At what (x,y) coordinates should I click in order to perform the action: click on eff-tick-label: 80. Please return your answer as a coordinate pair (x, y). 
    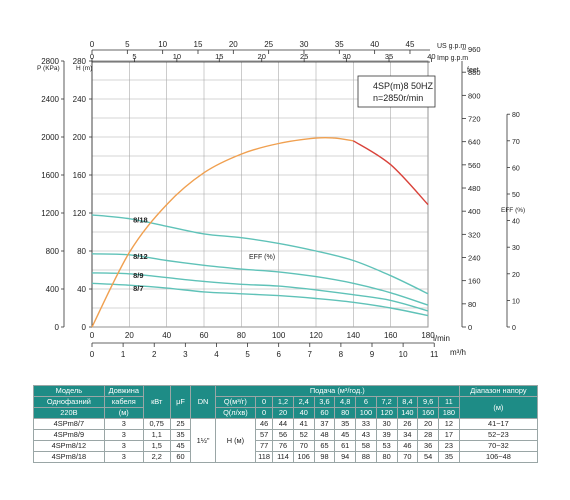
    Looking at the image, I should click on (516, 115).